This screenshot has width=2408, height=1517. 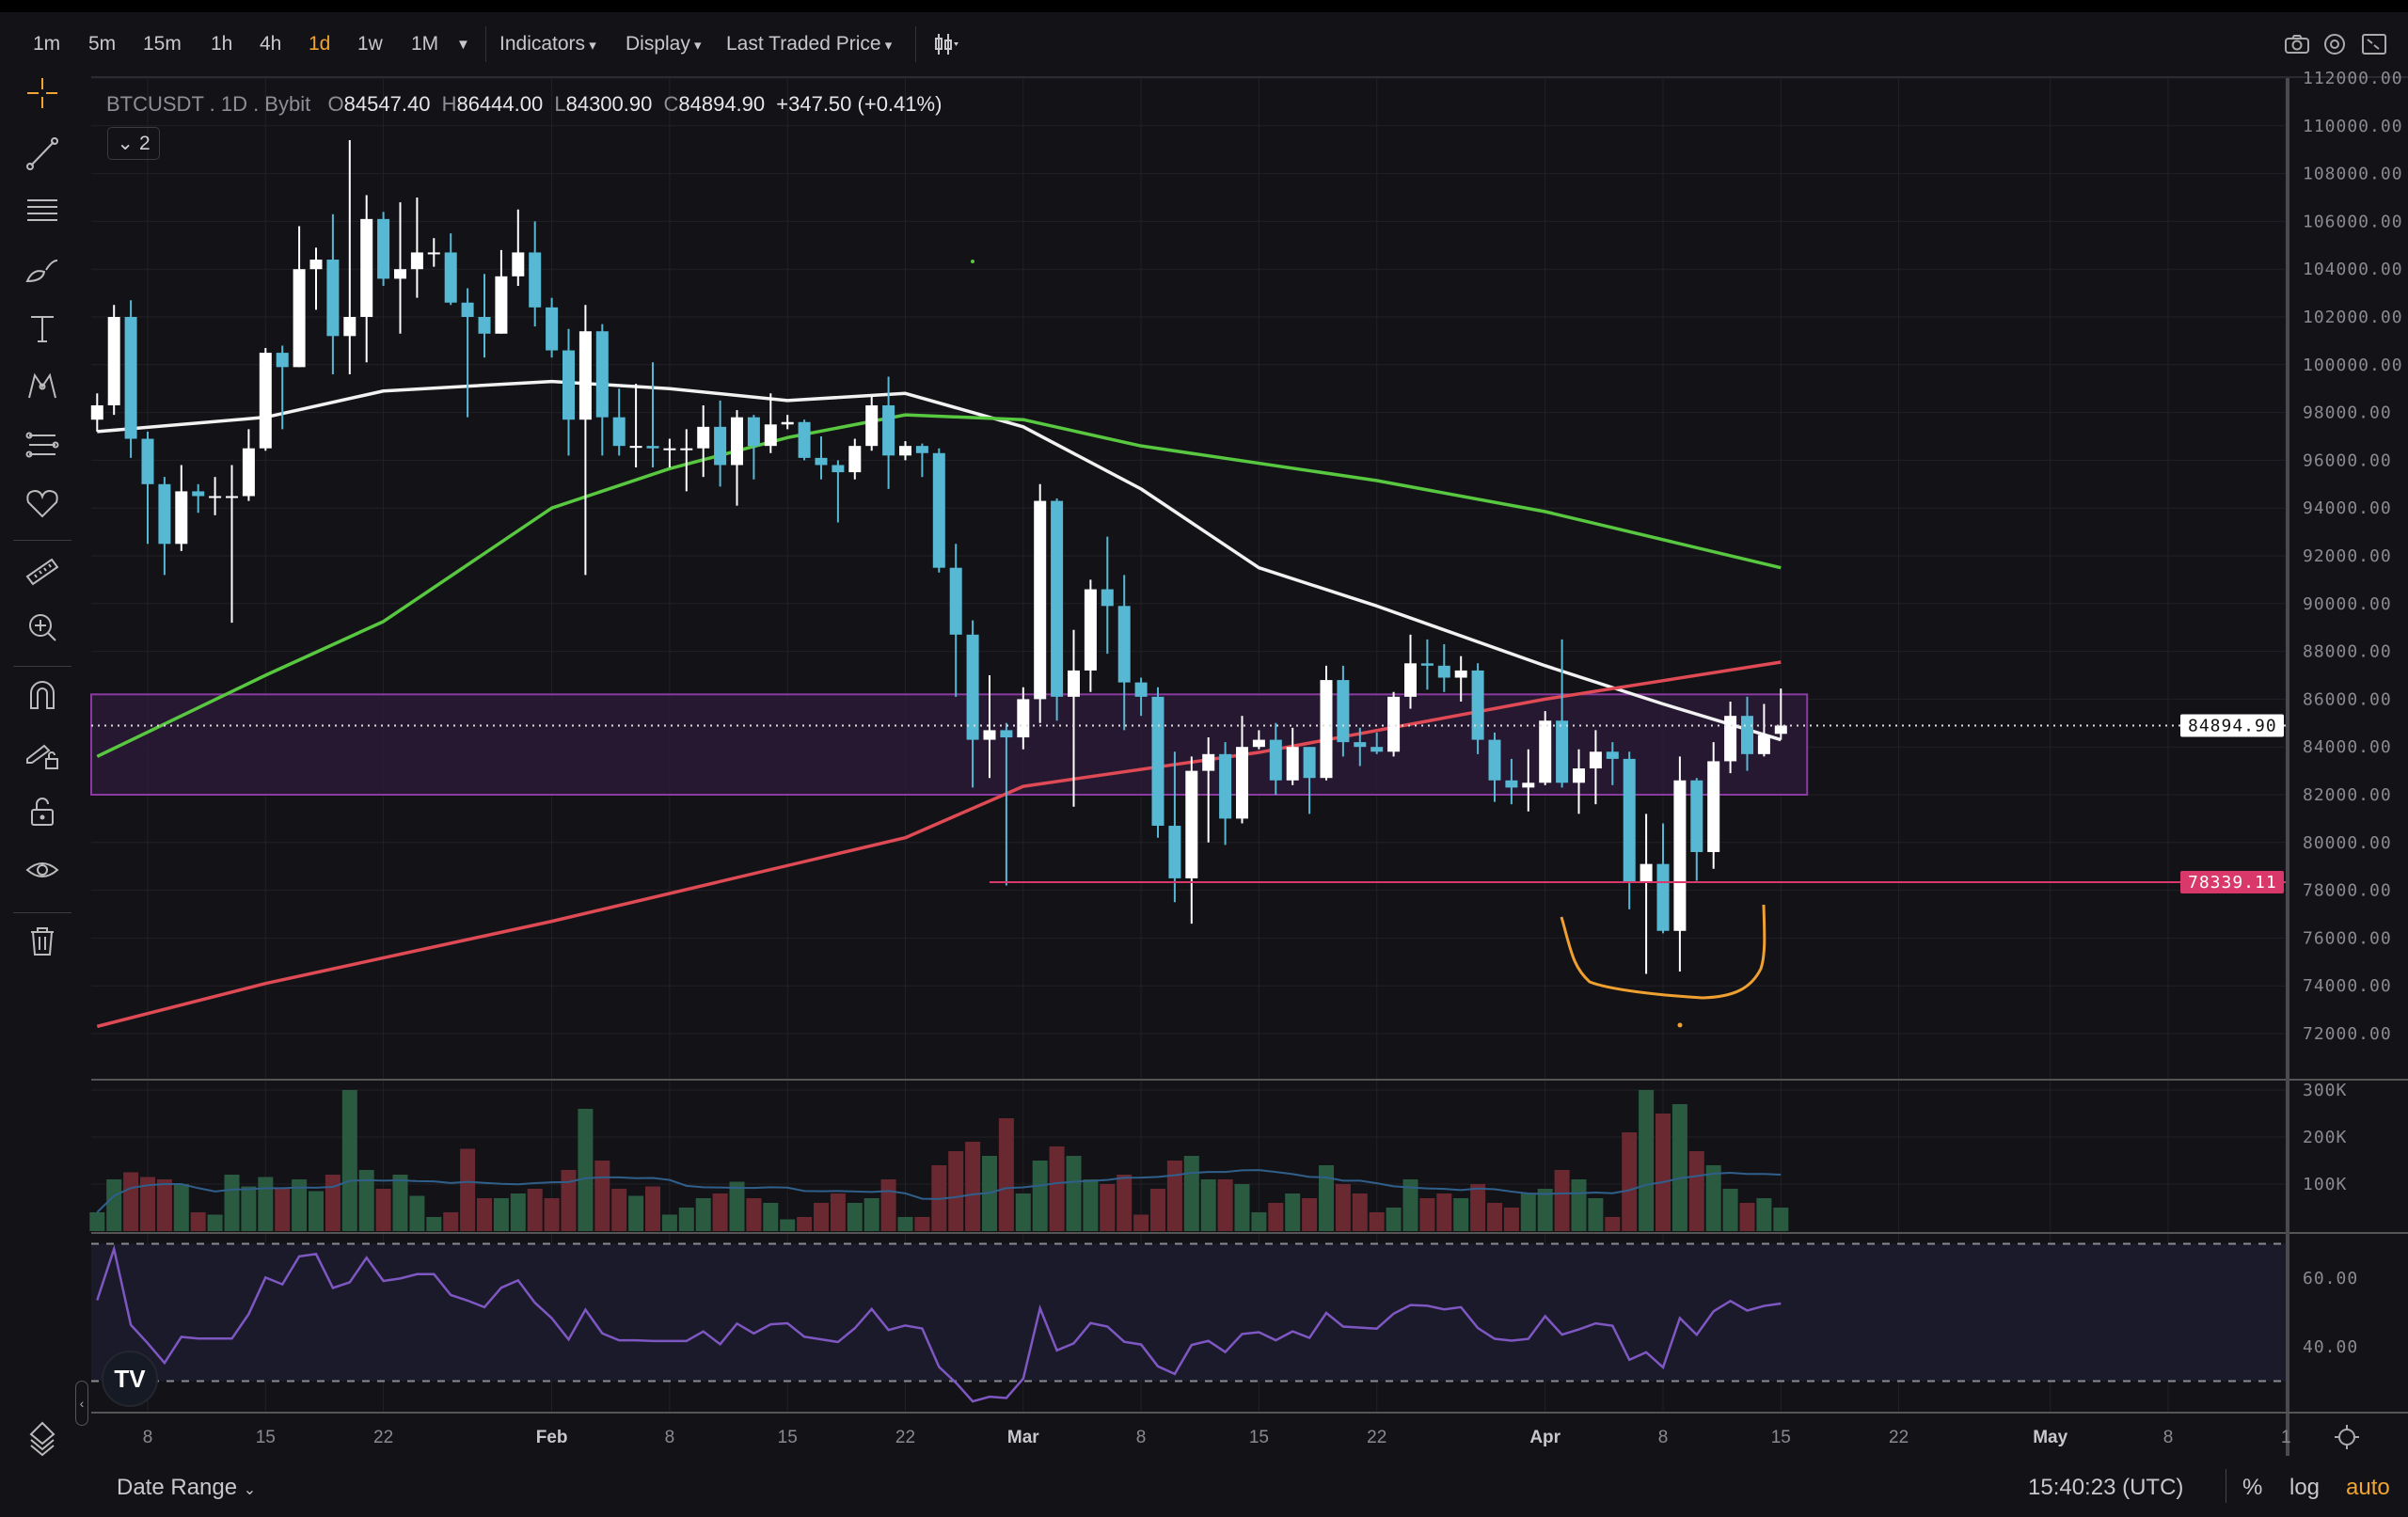 I want to click on volume-ma-line, so click(x=939, y=1191).